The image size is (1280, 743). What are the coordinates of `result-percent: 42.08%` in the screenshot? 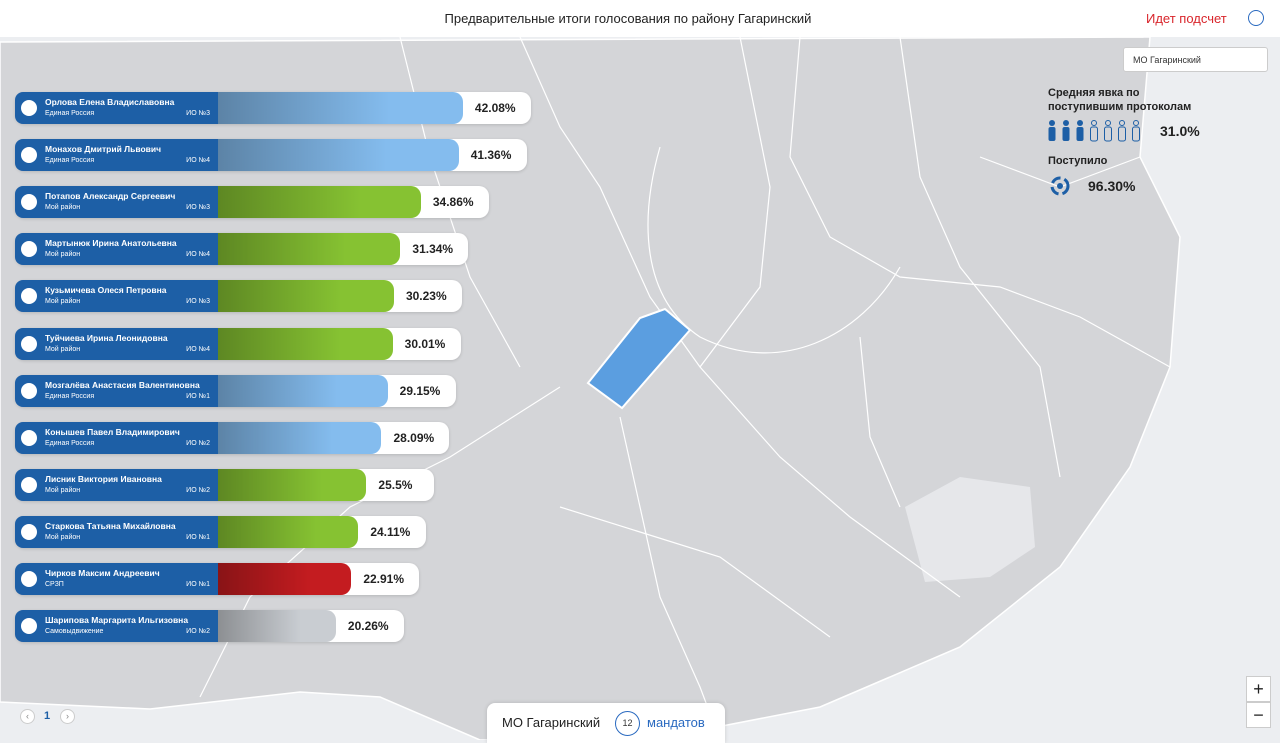 It's located at (495, 108).